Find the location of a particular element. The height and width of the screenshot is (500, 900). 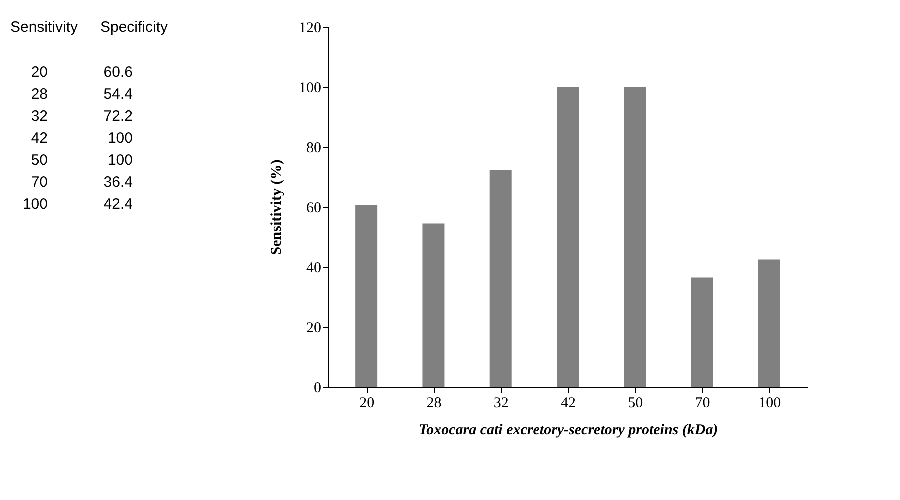

x-tick-label: 32 is located at coordinates (501, 404).